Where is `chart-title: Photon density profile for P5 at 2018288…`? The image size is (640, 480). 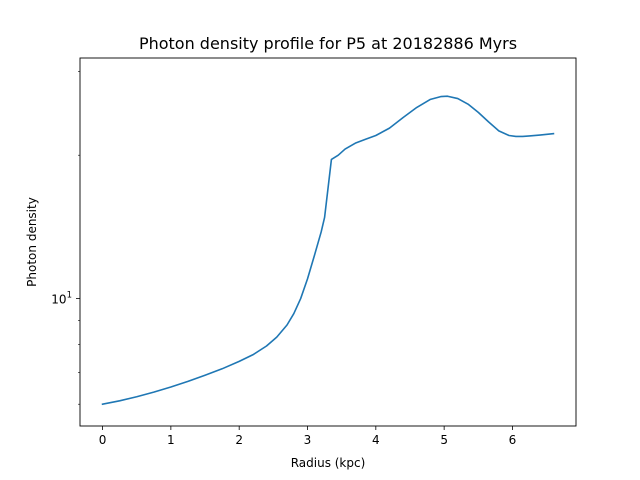
chart-title: Photon density profile for P5 at 2018288… is located at coordinates (328, 43).